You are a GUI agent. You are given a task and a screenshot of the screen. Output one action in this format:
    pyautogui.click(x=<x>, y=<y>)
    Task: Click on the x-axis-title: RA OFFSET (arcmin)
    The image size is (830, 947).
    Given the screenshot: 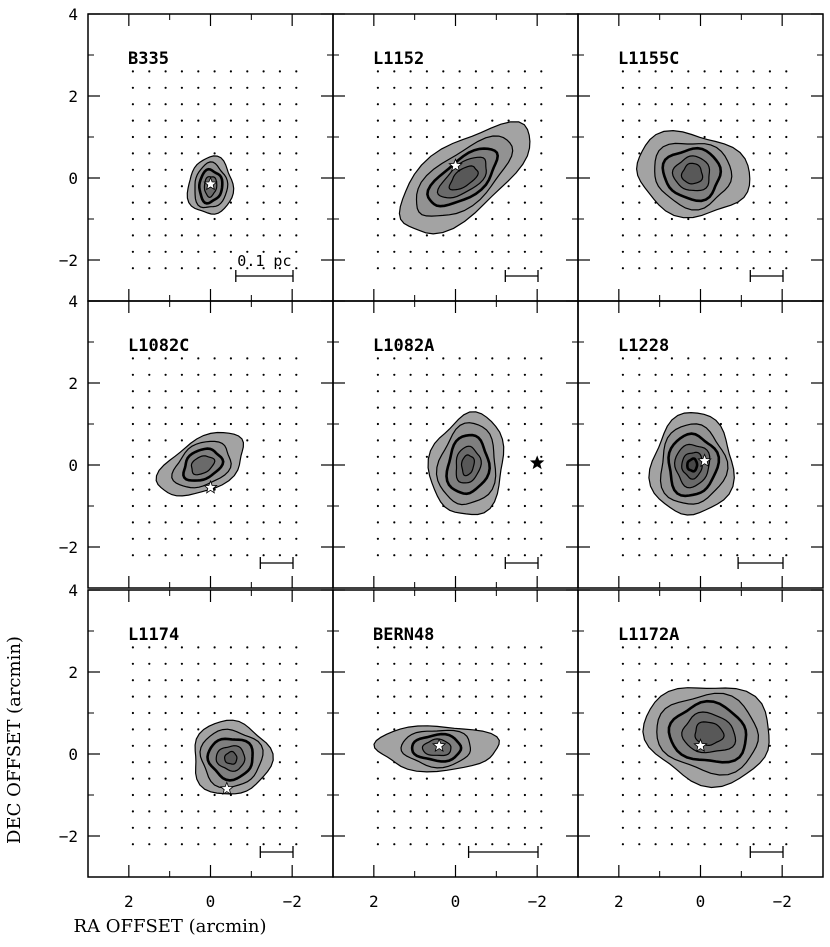 What is the action you would take?
    pyautogui.click(x=169, y=926)
    